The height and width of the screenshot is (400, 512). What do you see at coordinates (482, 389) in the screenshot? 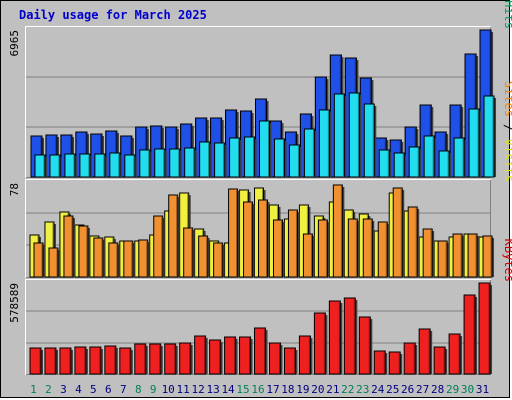
I see `day-label-31: 31` at bounding box center [482, 389].